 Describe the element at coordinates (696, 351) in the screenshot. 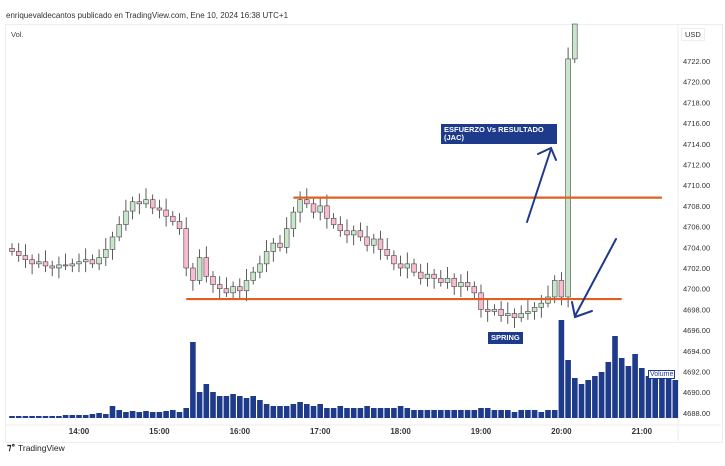

I see `price-tick-label: 4694.00` at that location.